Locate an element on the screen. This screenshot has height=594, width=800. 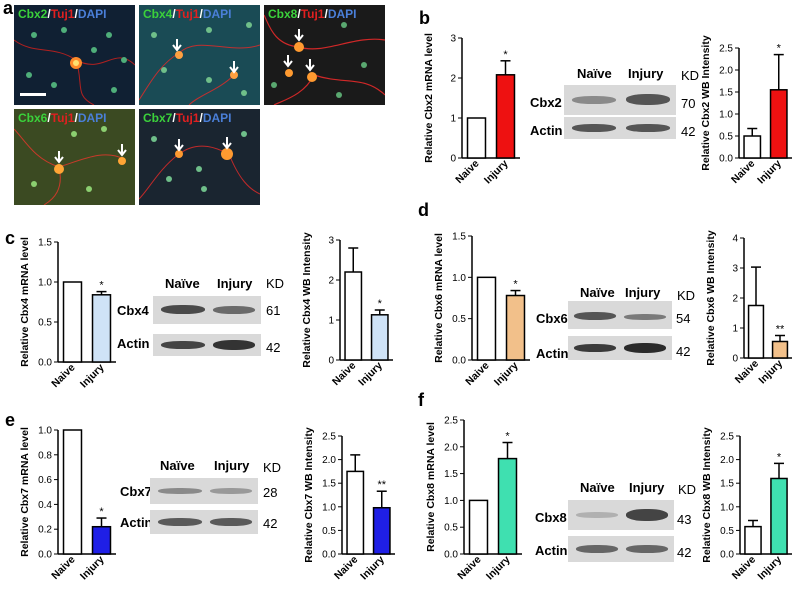
blot-d-protein-kd: 54 is located at coordinates (683, 318).